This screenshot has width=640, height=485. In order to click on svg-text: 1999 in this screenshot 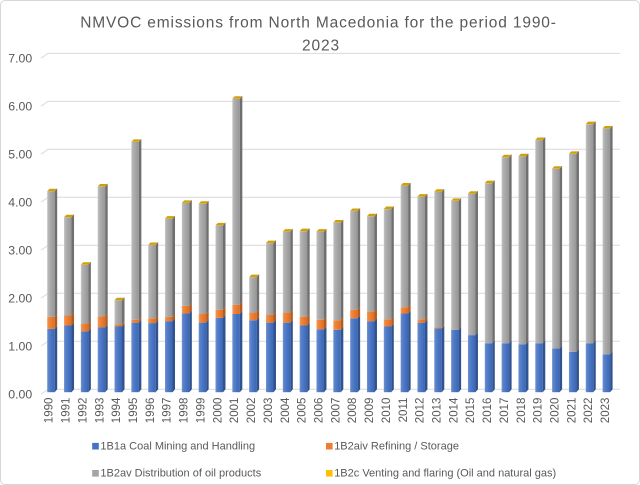, I will do `click(201, 411)`.